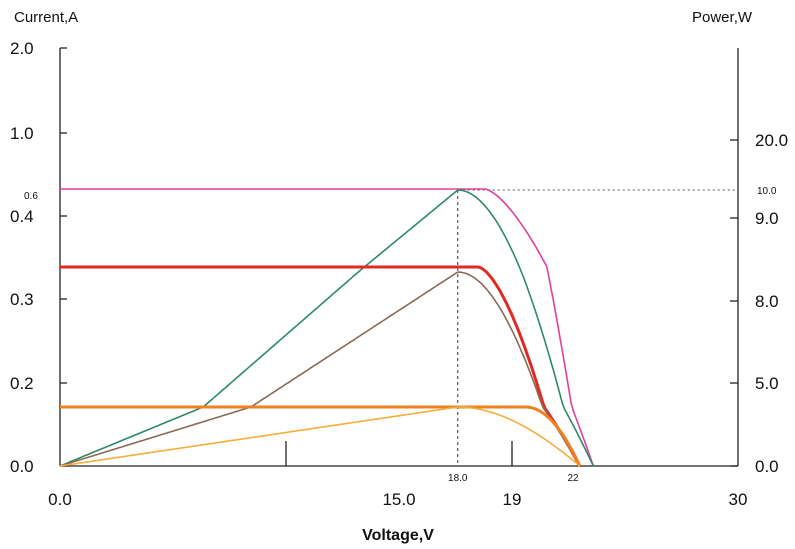  Describe the element at coordinates (767, 466) in the screenshot. I see `right-tick-label: 0.0` at that location.